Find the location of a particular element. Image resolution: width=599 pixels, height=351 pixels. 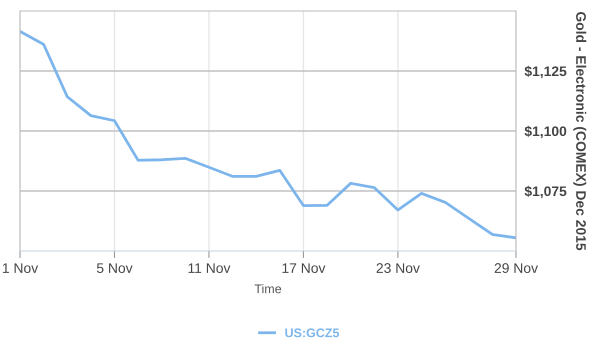

x-tick-label: 1 Nov is located at coordinates (20, 268).